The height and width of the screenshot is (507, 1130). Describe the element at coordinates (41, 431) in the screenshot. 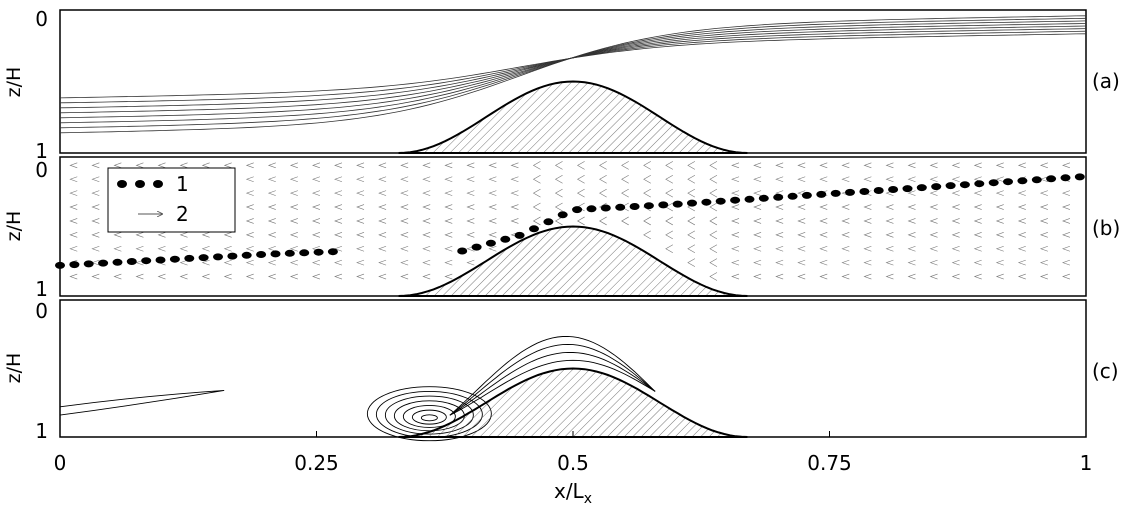

I see `panel-c-ytick-1: 1` at that location.